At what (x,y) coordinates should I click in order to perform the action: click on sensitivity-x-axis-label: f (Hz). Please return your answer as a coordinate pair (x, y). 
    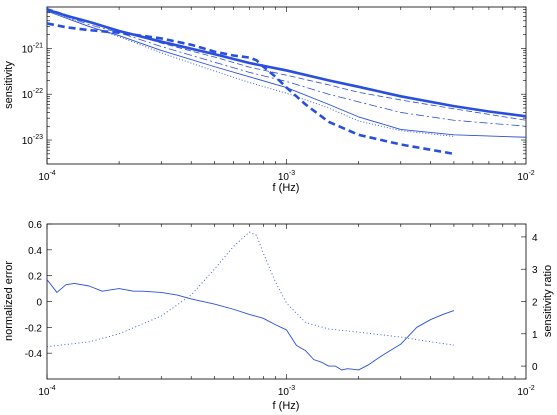
    Looking at the image, I should click on (286, 188).